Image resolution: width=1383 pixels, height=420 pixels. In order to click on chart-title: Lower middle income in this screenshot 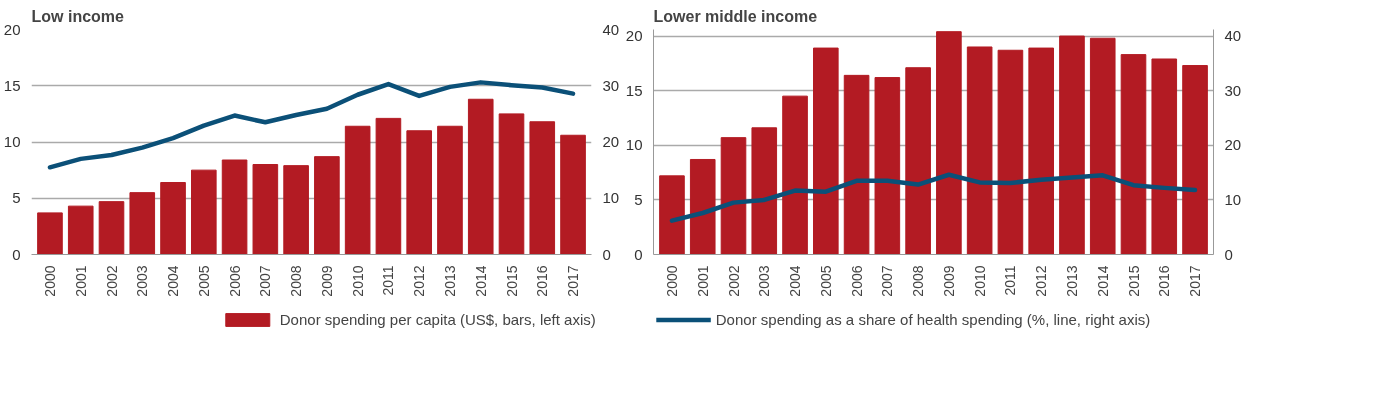, I will do `click(735, 16)`.